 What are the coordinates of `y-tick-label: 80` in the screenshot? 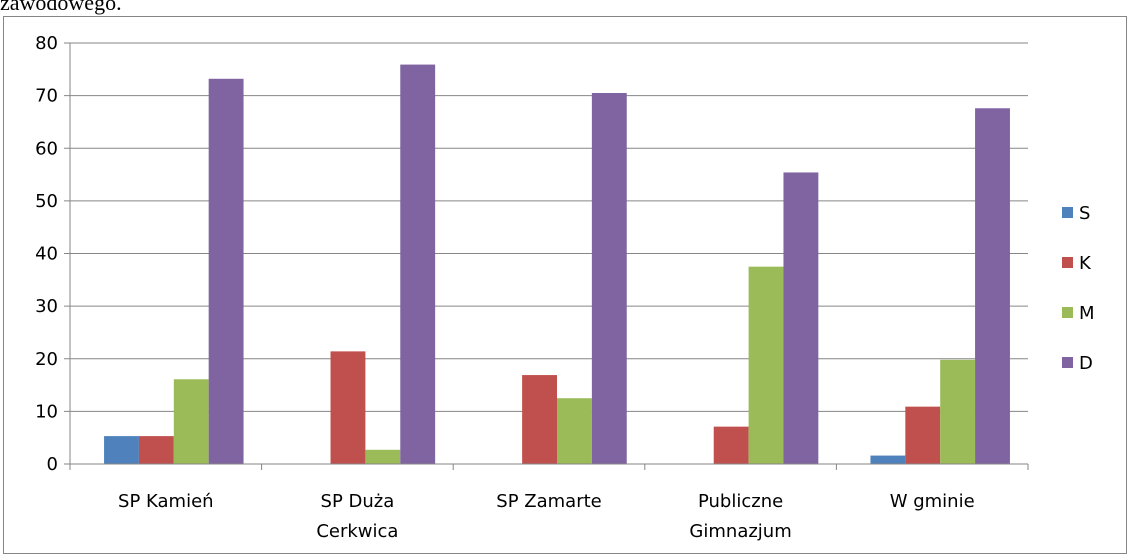 It's located at (46, 43).